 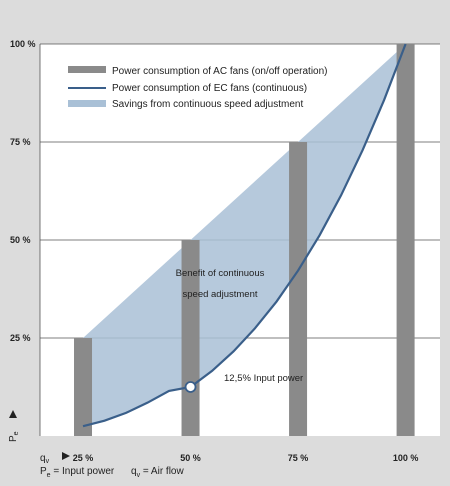 What do you see at coordinates (119, 472) in the screenshot?
I see `axis-legend-footer: Pe = Input power qv = Air flow` at bounding box center [119, 472].